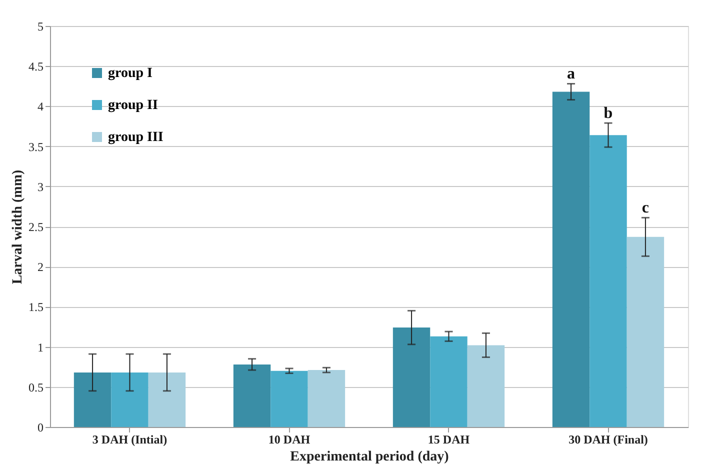  What do you see at coordinates (41, 347) in the screenshot?
I see `y-tick-label: 1` at bounding box center [41, 347].